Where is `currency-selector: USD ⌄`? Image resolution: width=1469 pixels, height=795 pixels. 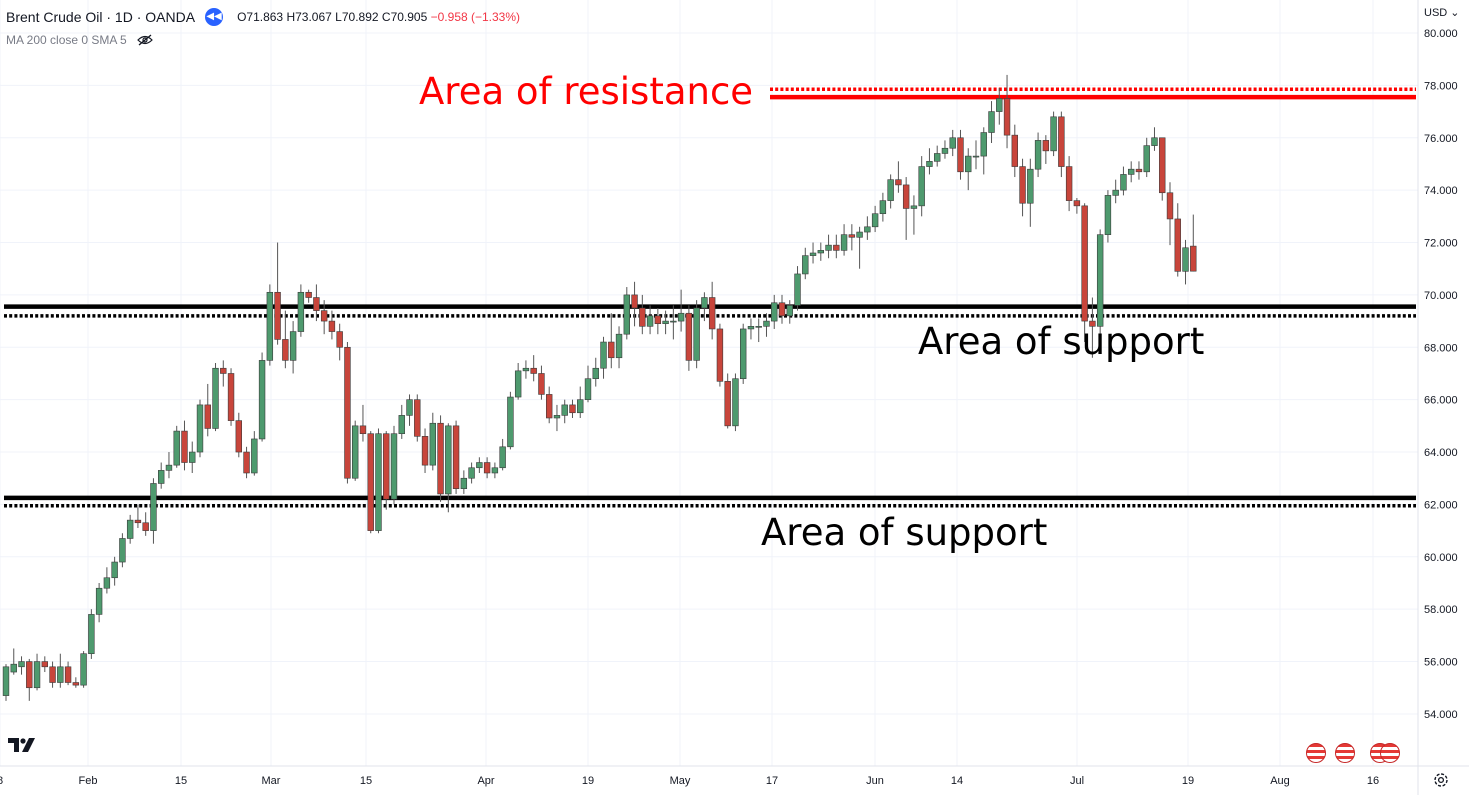
currency-selector: USD ⌄ is located at coordinates (1442, 13).